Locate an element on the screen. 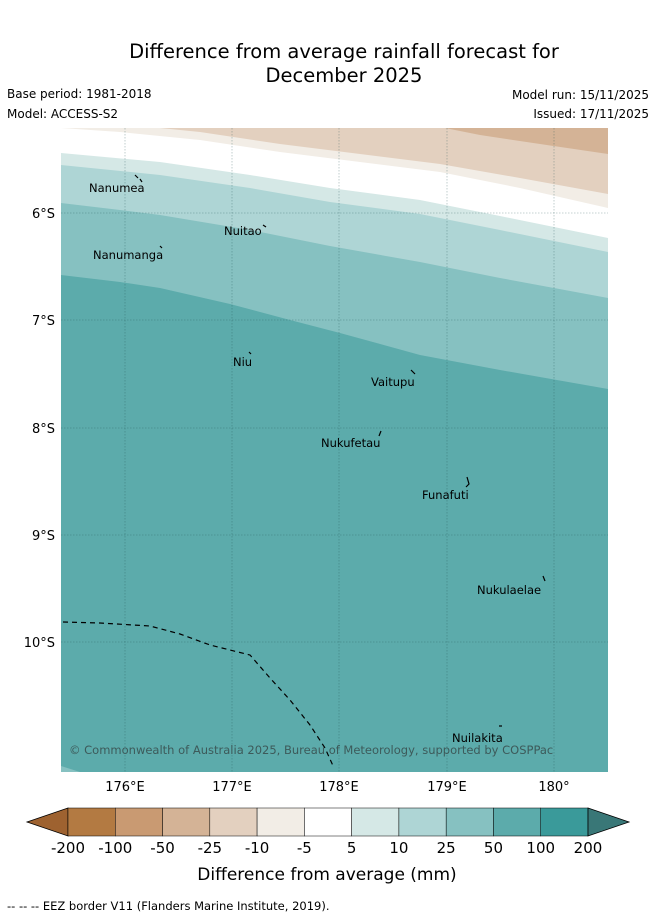 The image size is (655, 919). island-label: Nanumea is located at coordinates (117, 188).